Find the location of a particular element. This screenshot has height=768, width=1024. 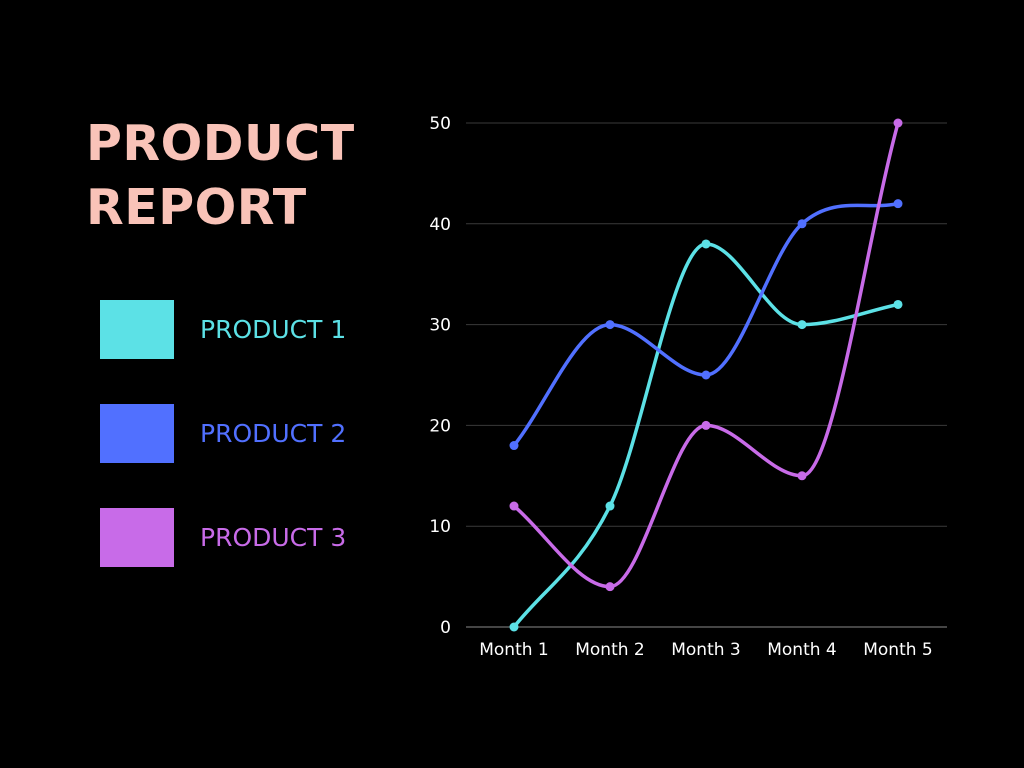

chart-title-line-1: PRODUCT is located at coordinates (220, 143).